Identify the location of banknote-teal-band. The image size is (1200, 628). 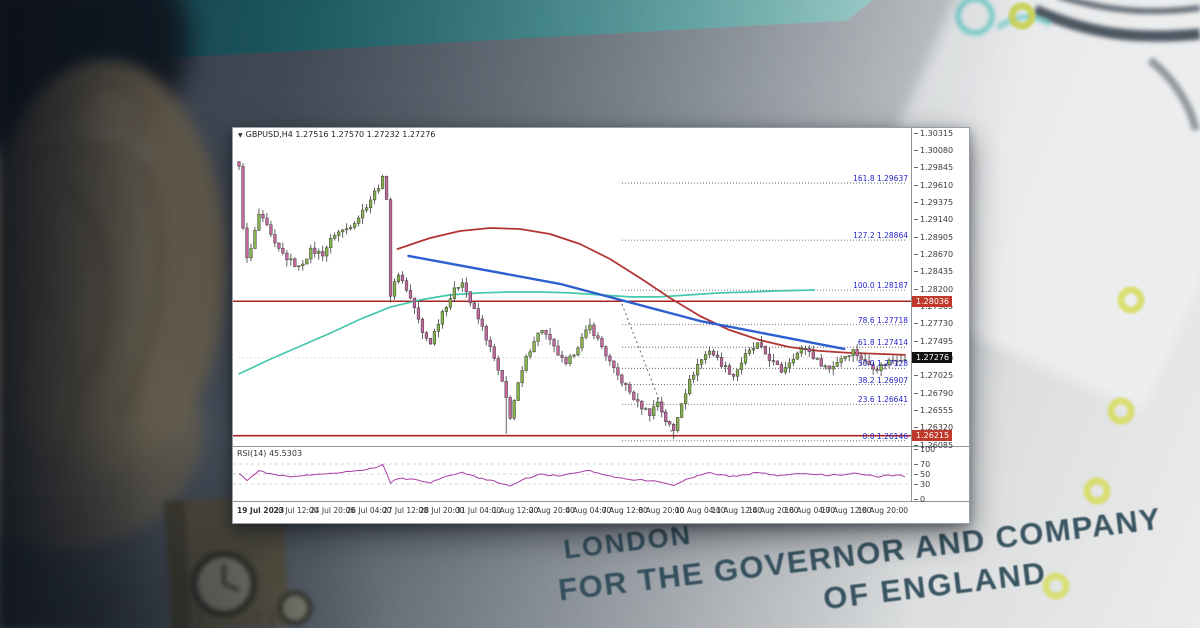
(470, 32).